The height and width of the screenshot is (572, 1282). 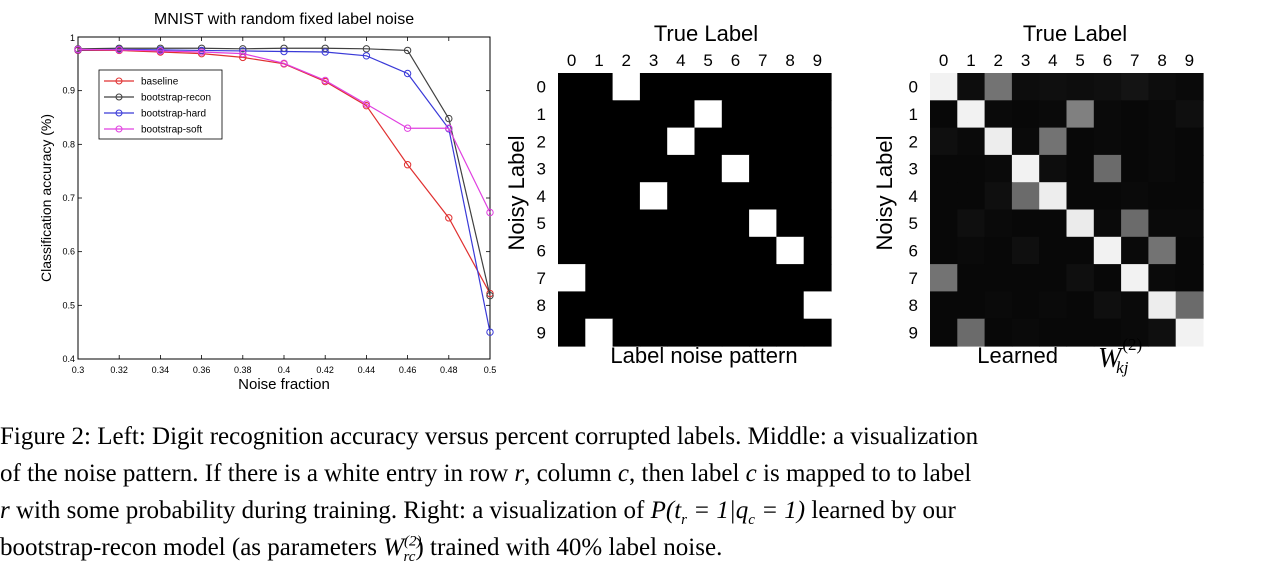 I want to click on caption-var: r, so click(x=519, y=473).